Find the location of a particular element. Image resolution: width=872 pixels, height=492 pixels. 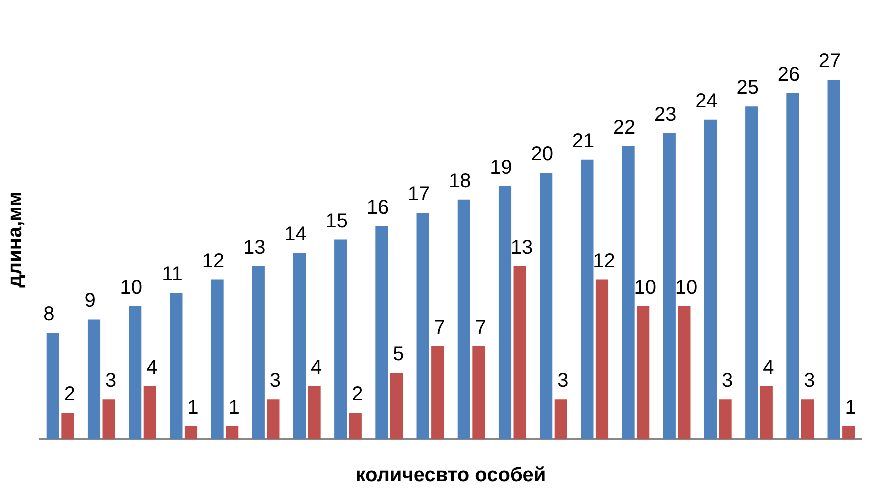

data-label: 18 is located at coordinates (460, 181).